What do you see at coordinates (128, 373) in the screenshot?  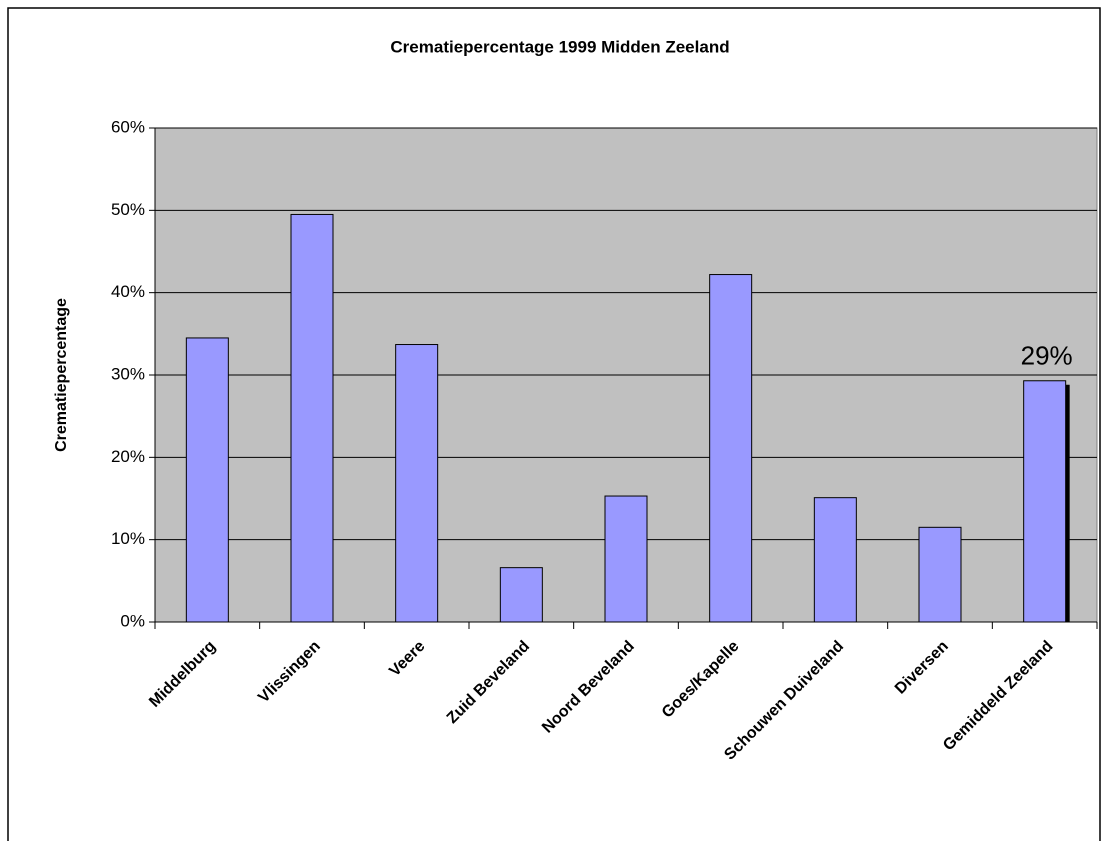 I see `y-tick-label: 30%` at bounding box center [128, 373].